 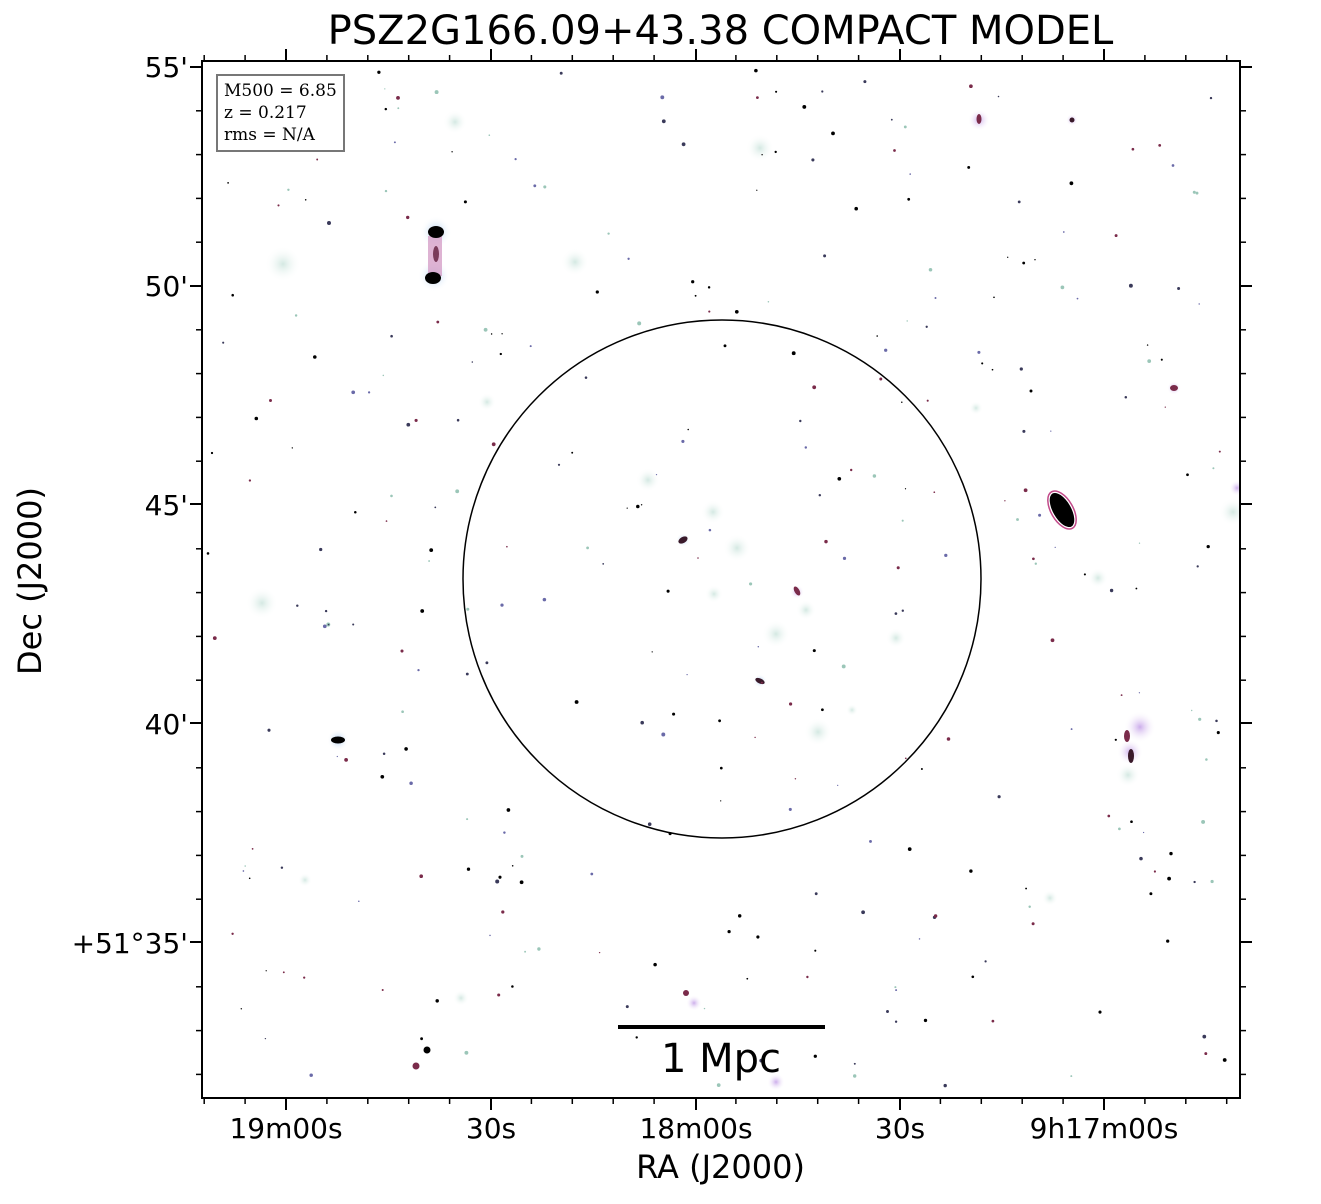 What do you see at coordinates (1104, 1128) in the screenshot?
I see `x-tick-label: 9h17m00s` at bounding box center [1104, 1128].